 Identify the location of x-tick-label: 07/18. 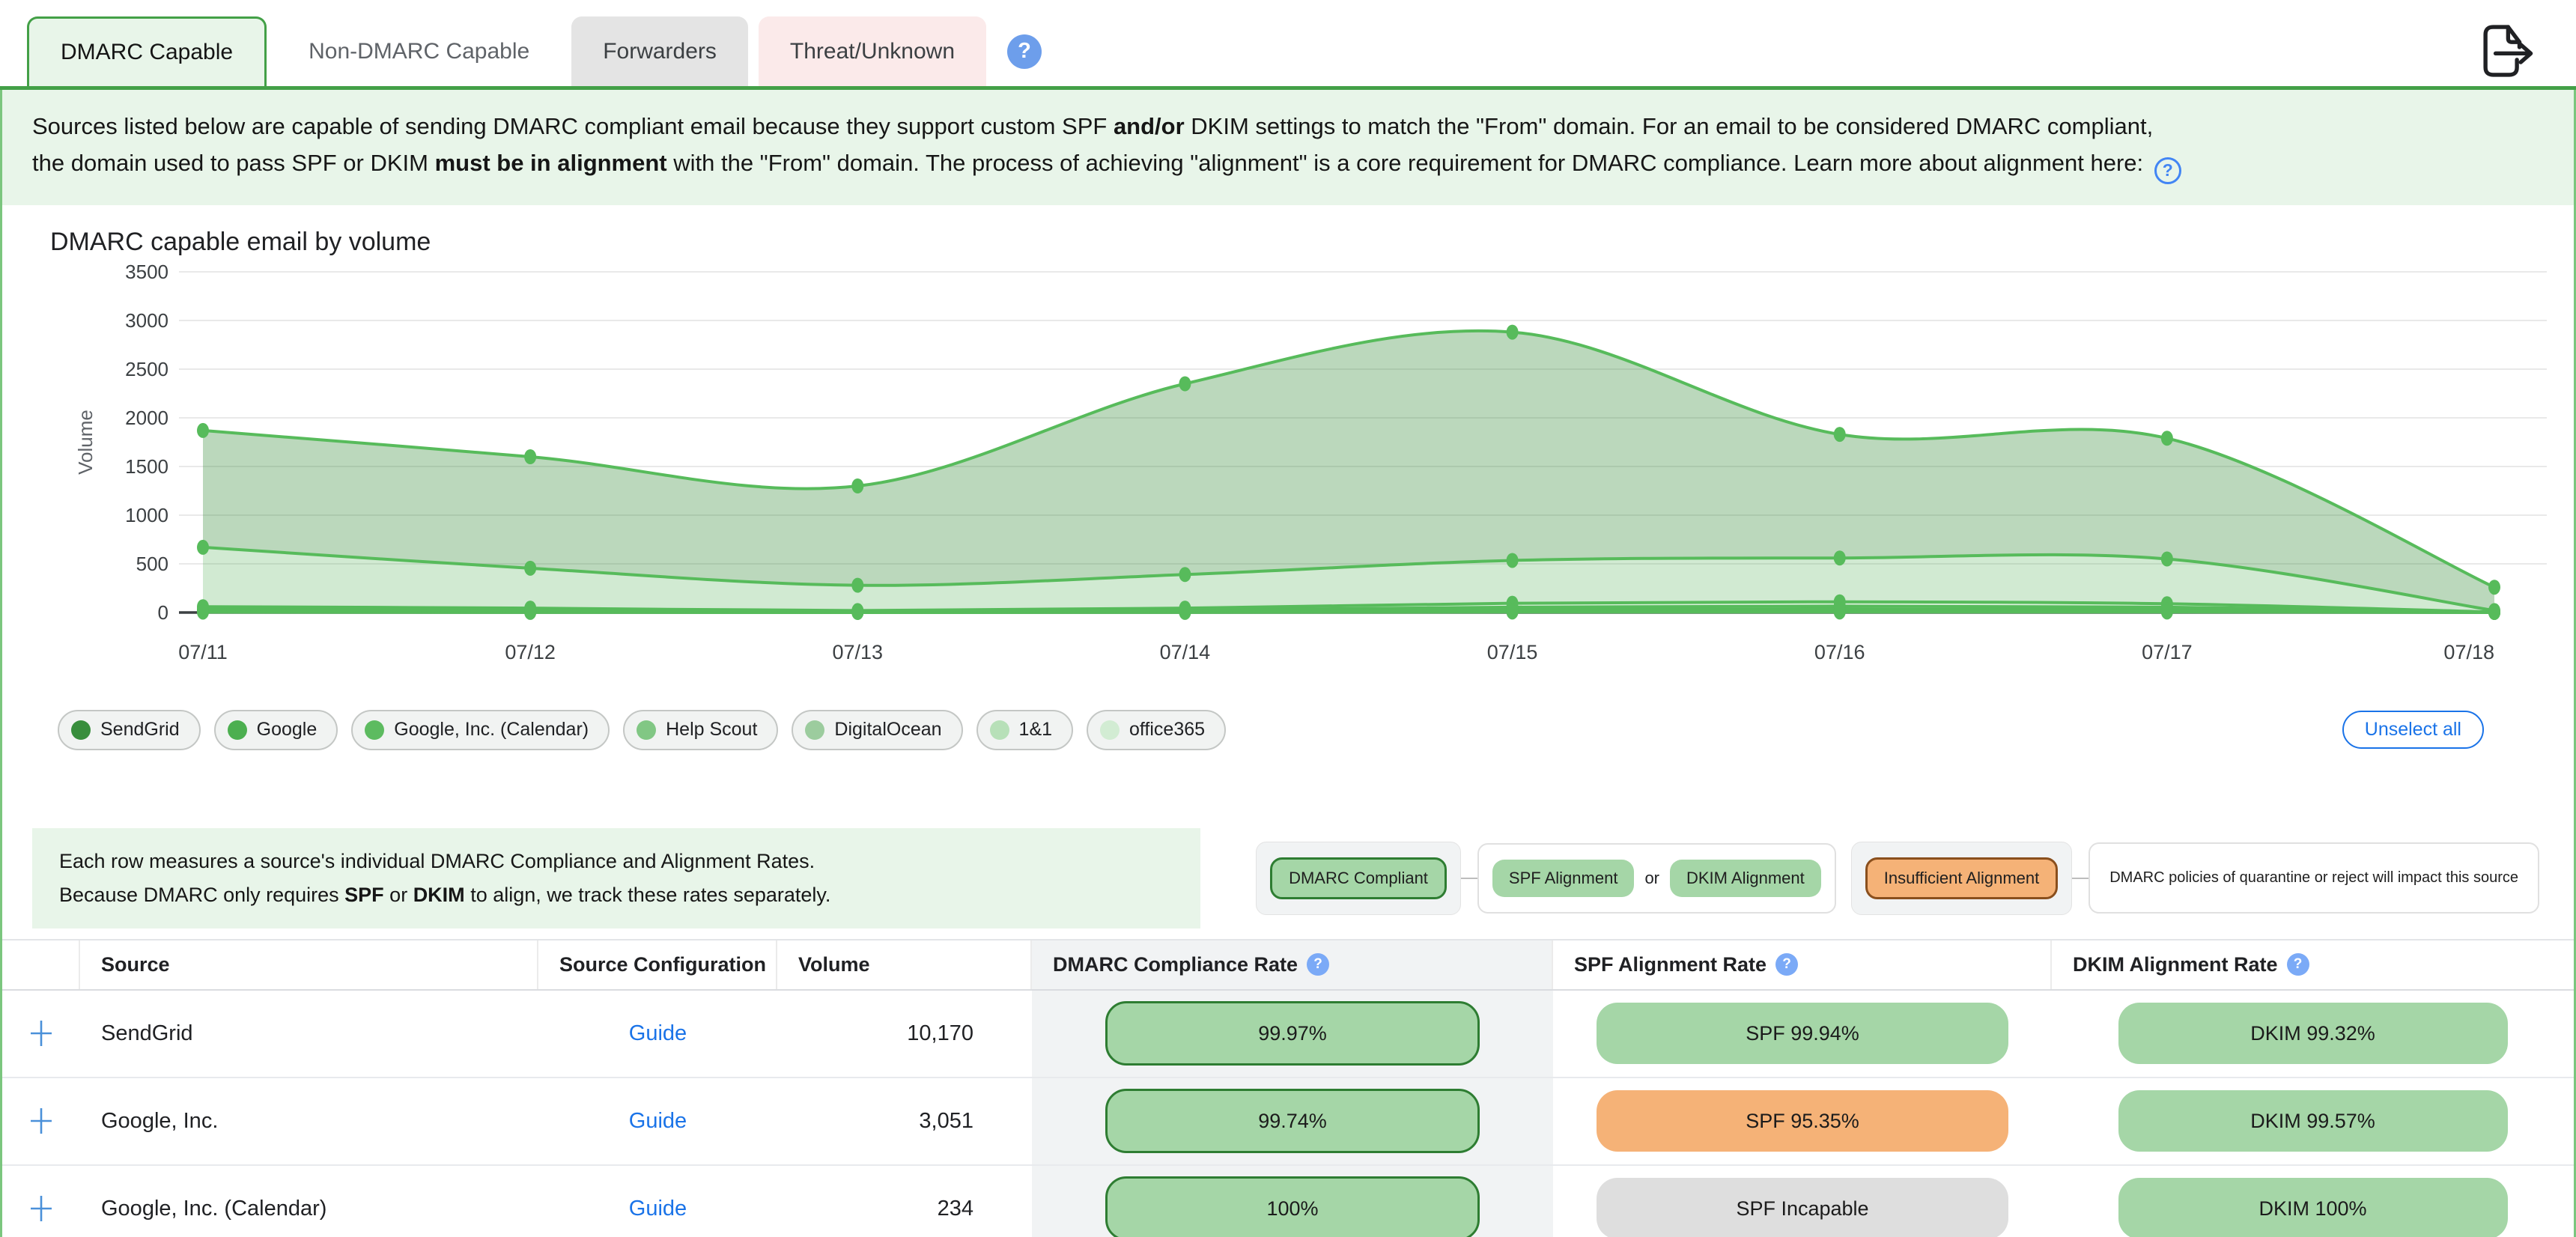
(2468, 652).